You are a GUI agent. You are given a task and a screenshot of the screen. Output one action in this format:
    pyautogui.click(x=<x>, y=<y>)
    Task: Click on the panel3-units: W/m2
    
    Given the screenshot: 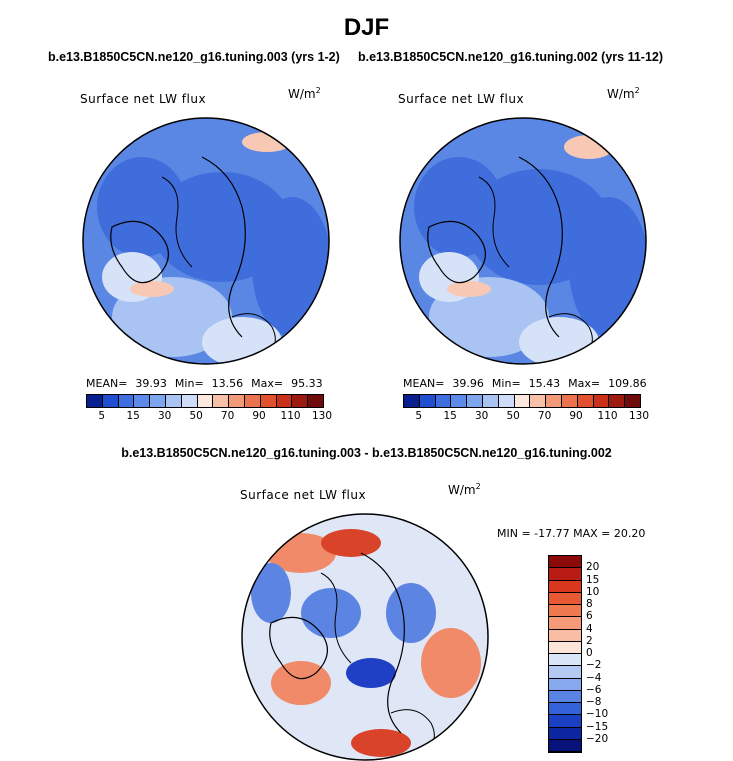 What is the action you would take?
    pyautogui.click(x=464, y=489)
    